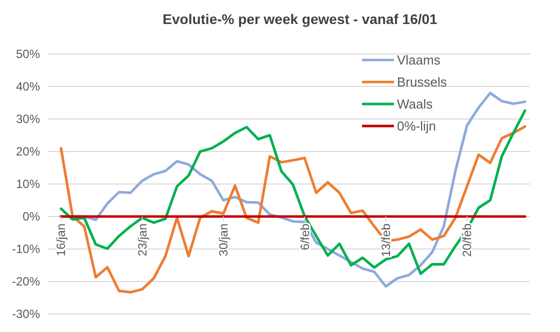 The height and width of the screenshot is (332, 560). I want to click on legend-label: 0%-lijn, so click(416, 126).